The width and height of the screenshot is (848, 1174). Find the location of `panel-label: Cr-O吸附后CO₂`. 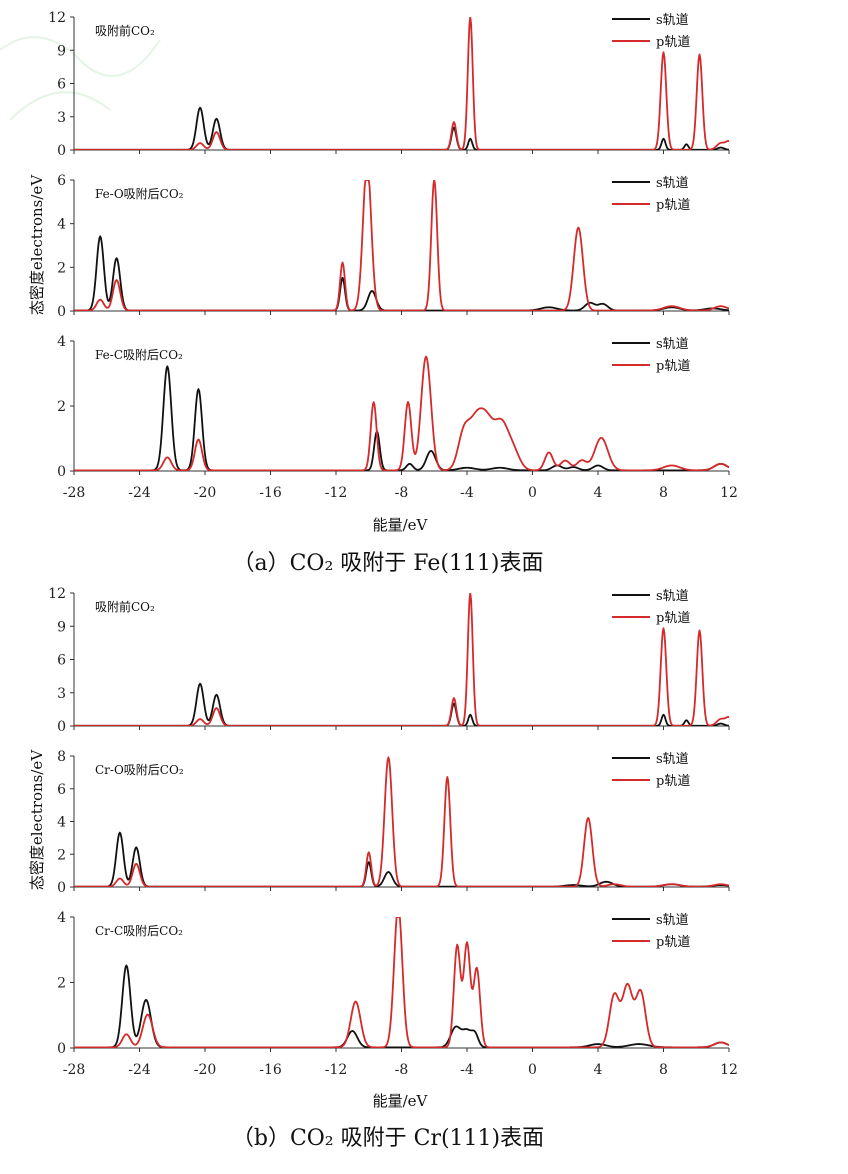

panel-label: Cr-O吸附后CO₂ is located at coordinates (139, 770).